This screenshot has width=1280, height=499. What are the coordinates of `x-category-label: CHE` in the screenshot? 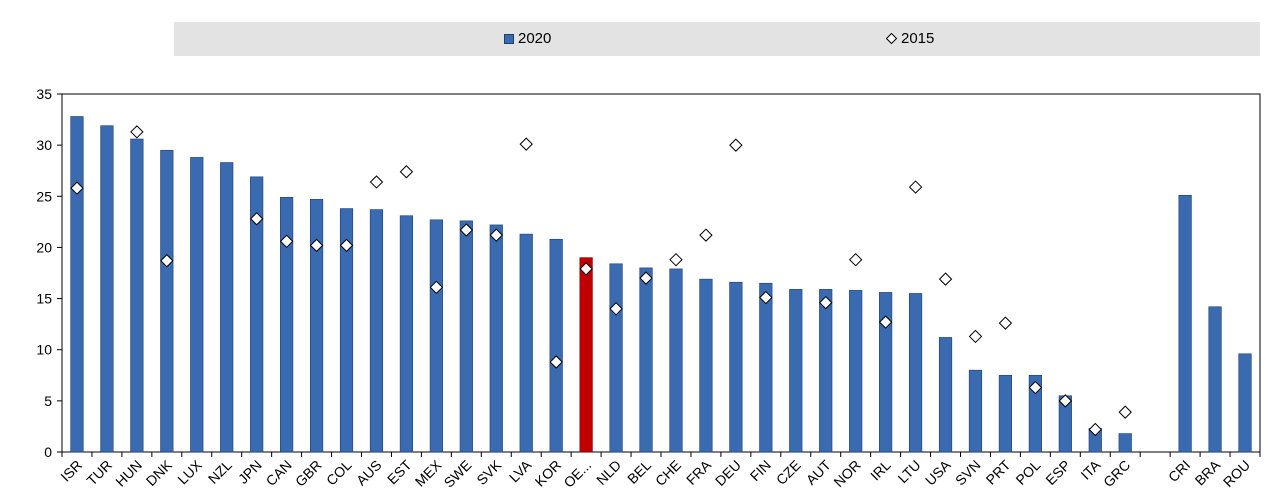 It's located at (668, 473).